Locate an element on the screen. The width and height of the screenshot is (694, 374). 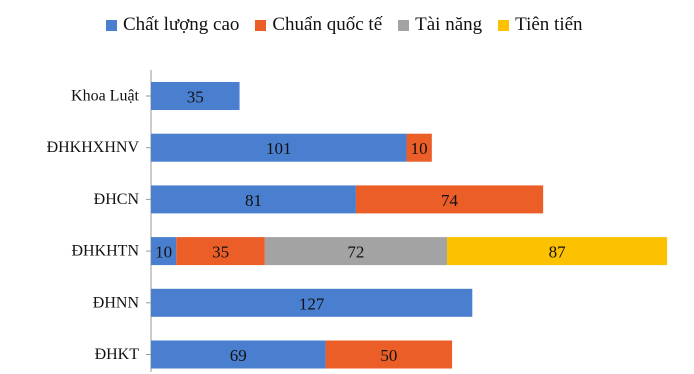
data-label: 101 is located at coordinates (279, 148).